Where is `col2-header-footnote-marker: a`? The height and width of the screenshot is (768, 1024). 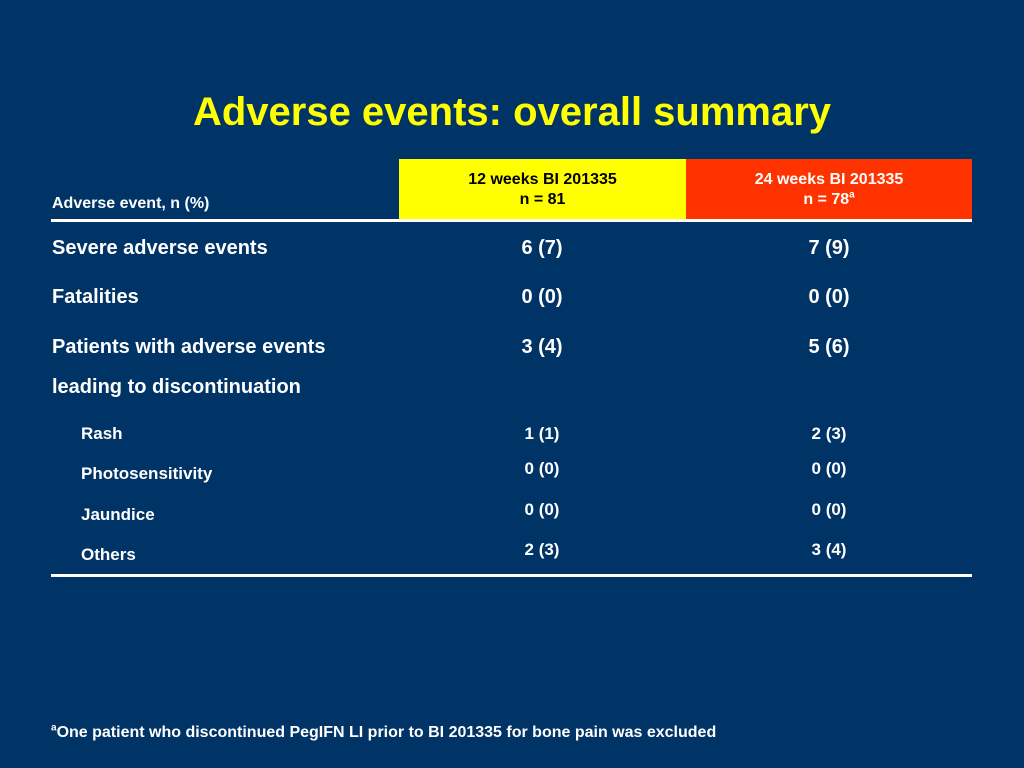 col2-header-footnote-marker: a is located at coordinates (852, 195).